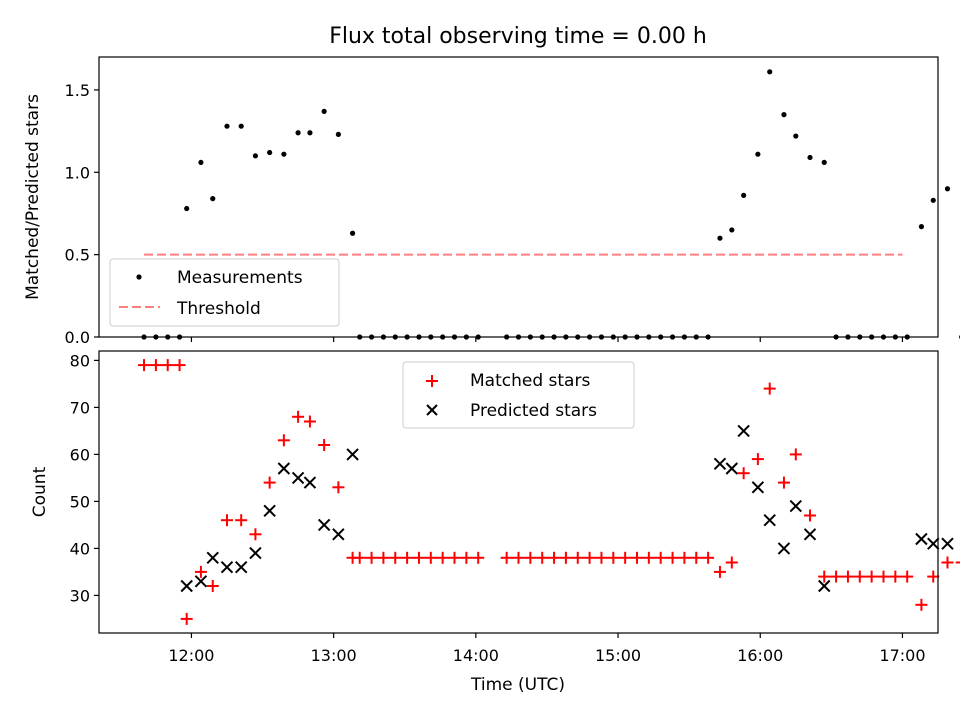  What do you see at coordinates (518, 395) in the screenshot?
I see `count-legend: Matched stars Predicted stars` at bounding box center [518, 395].